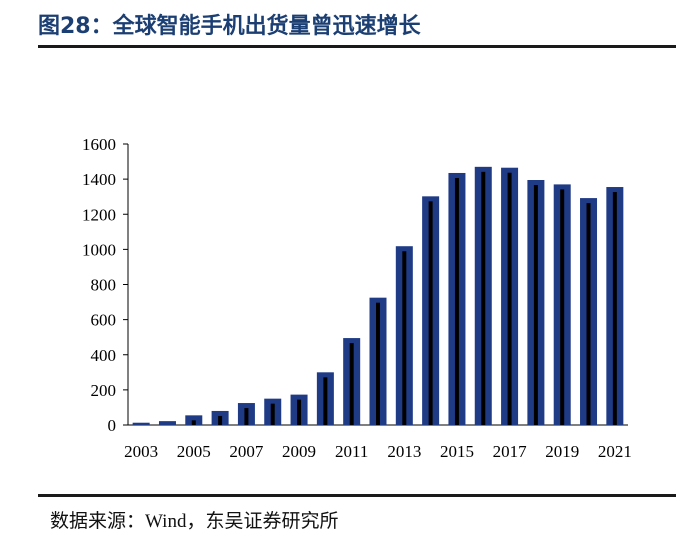 The image size is (700, 539). What do you see at coordinates (615, 451) in the screenshot?
I see `x-tick-label: 2021` at bounding box center [615, 451].